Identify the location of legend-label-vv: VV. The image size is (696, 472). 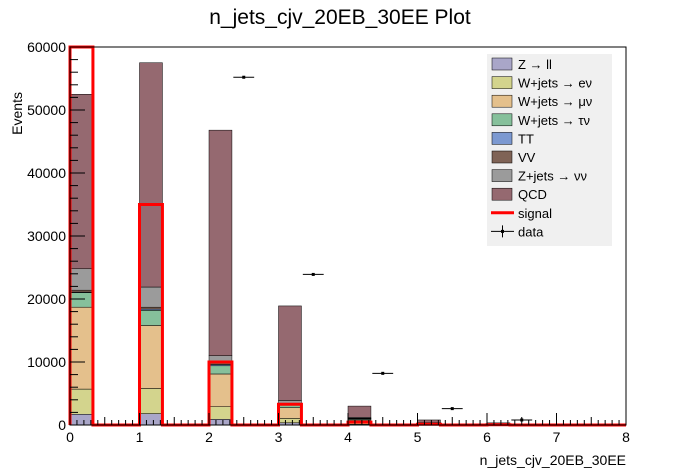
(527, 157).